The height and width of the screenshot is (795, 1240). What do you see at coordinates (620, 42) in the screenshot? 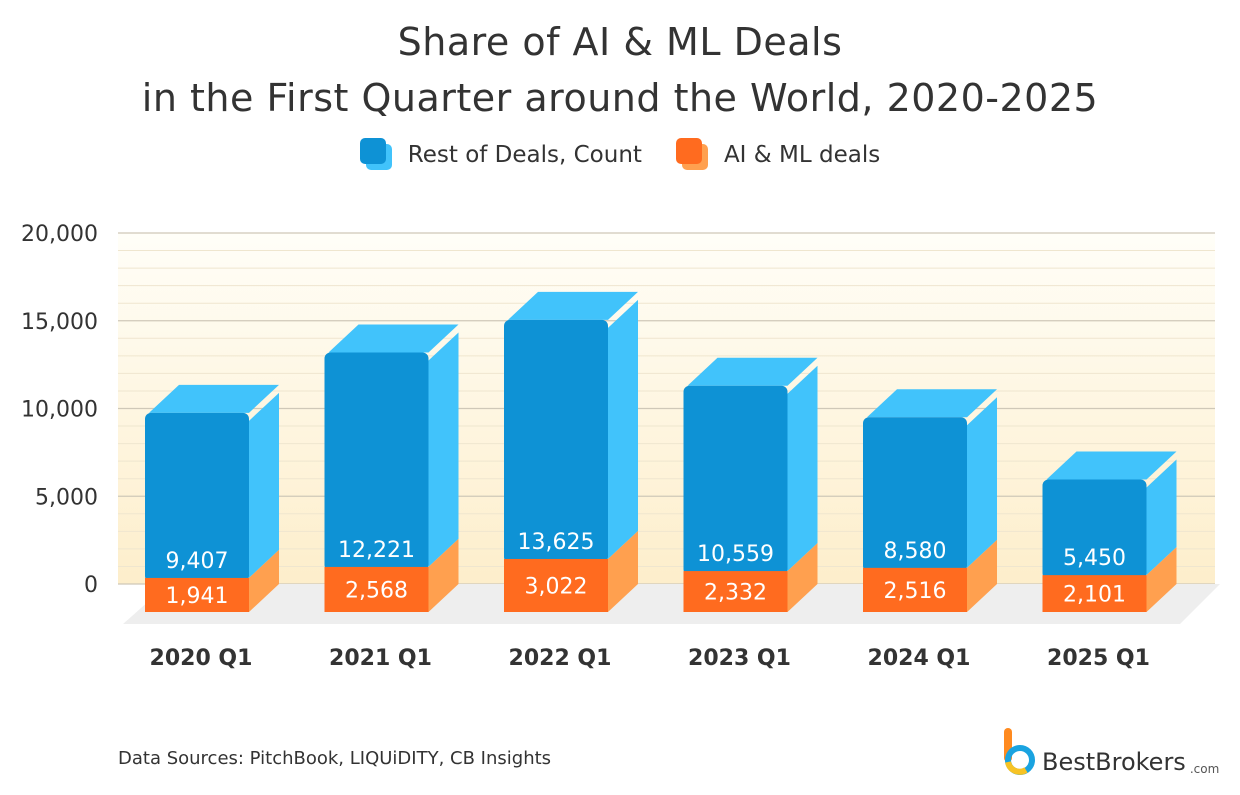
I see `chart-title-line-1: Share of AI & ML Deals` at bounding box center [620, 42].